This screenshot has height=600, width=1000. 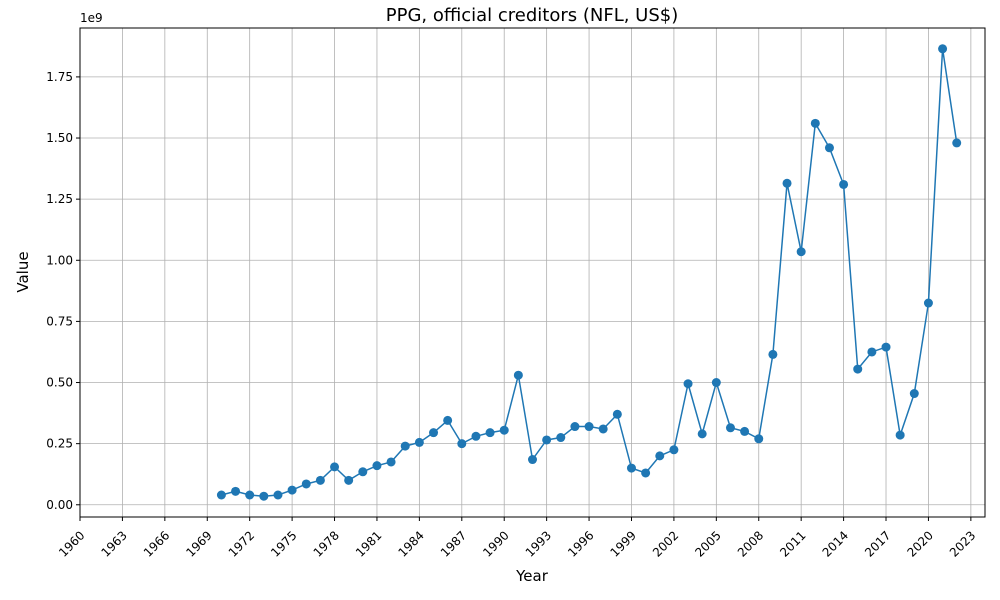 What do you see at coordinates (580, 543) in the screenshot?
I see `x-tick-label: 1996` at bounding box center [580, 543].